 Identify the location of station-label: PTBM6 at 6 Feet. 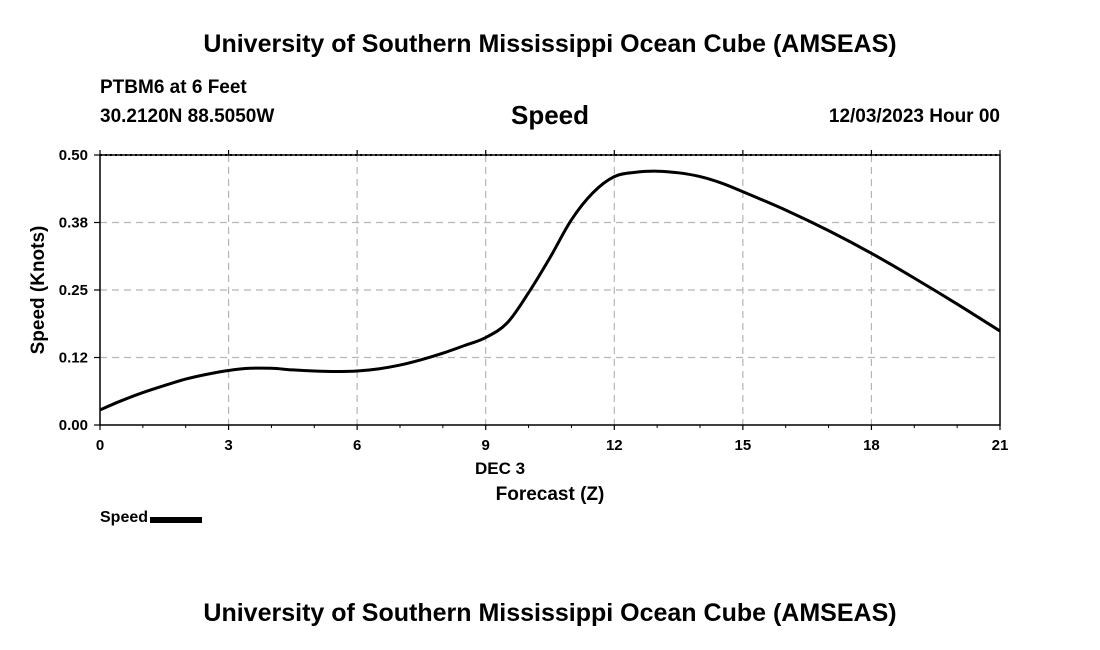
(173, 87).